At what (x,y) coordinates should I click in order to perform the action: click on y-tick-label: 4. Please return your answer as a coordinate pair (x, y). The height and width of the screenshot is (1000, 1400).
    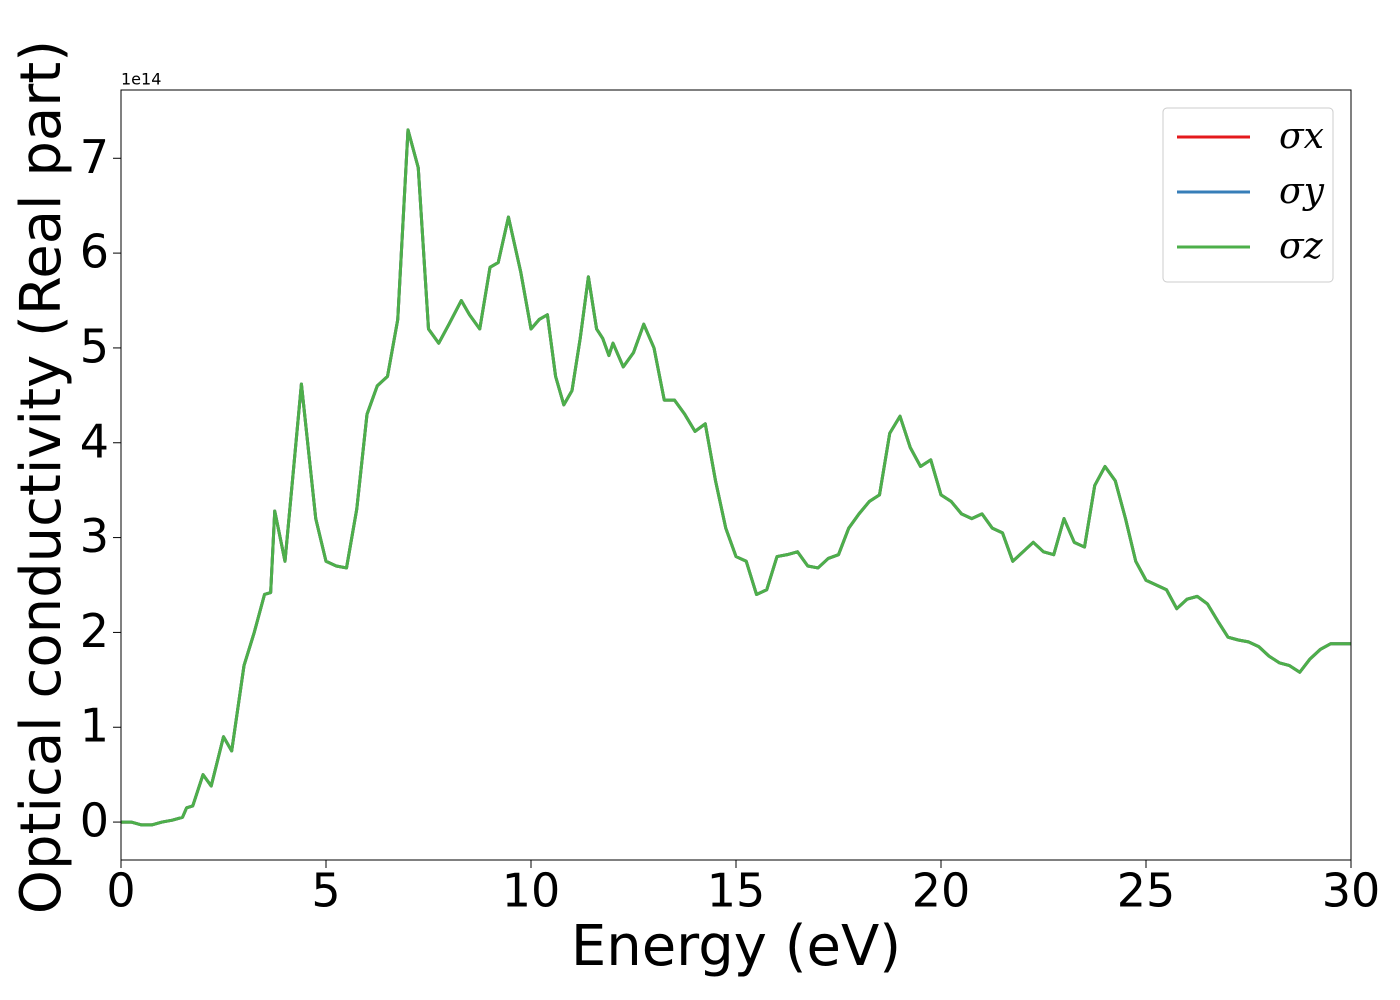
    Looking at the image, I should click on (94, 441).